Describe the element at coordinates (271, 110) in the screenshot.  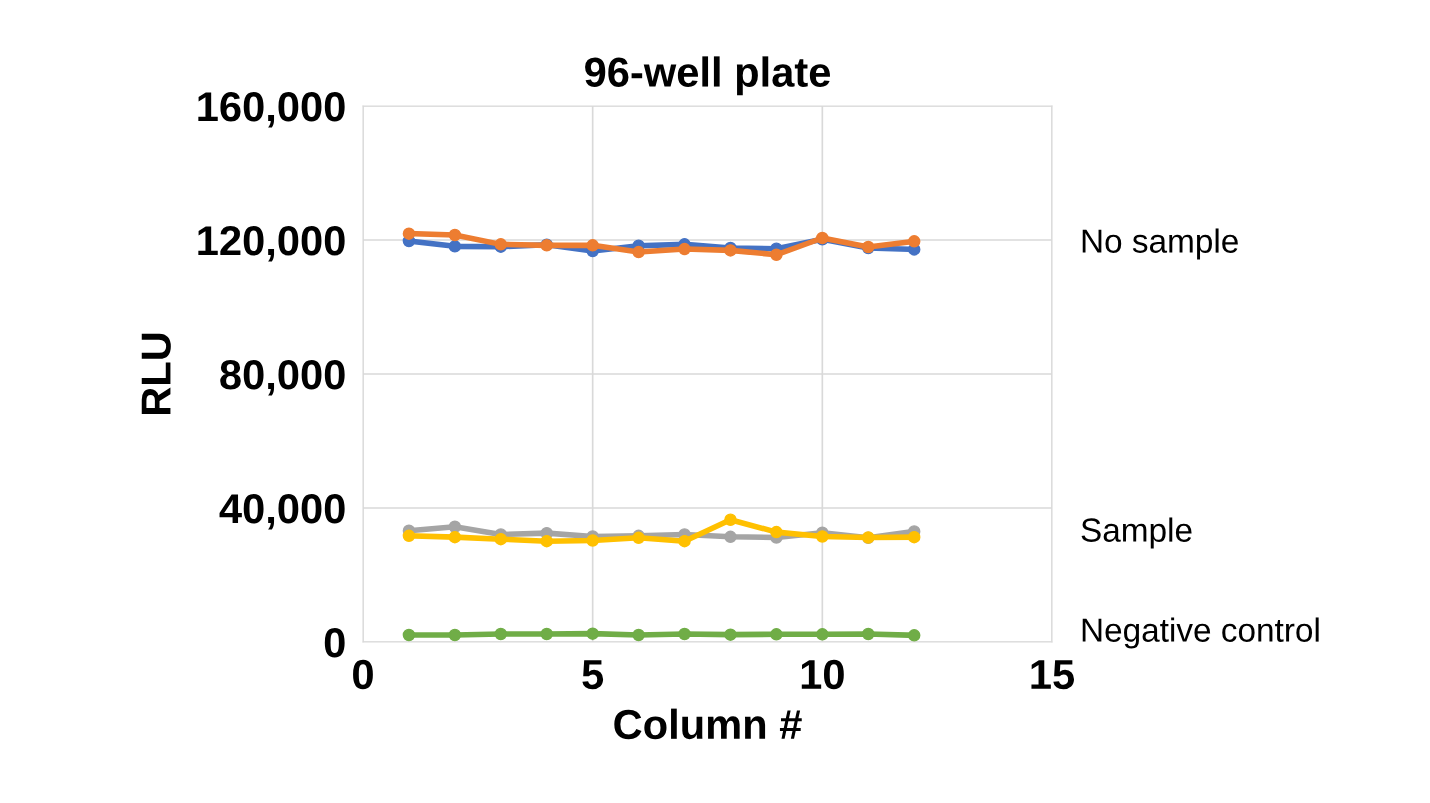
I see `y-tick-label: 160,000` at that location.